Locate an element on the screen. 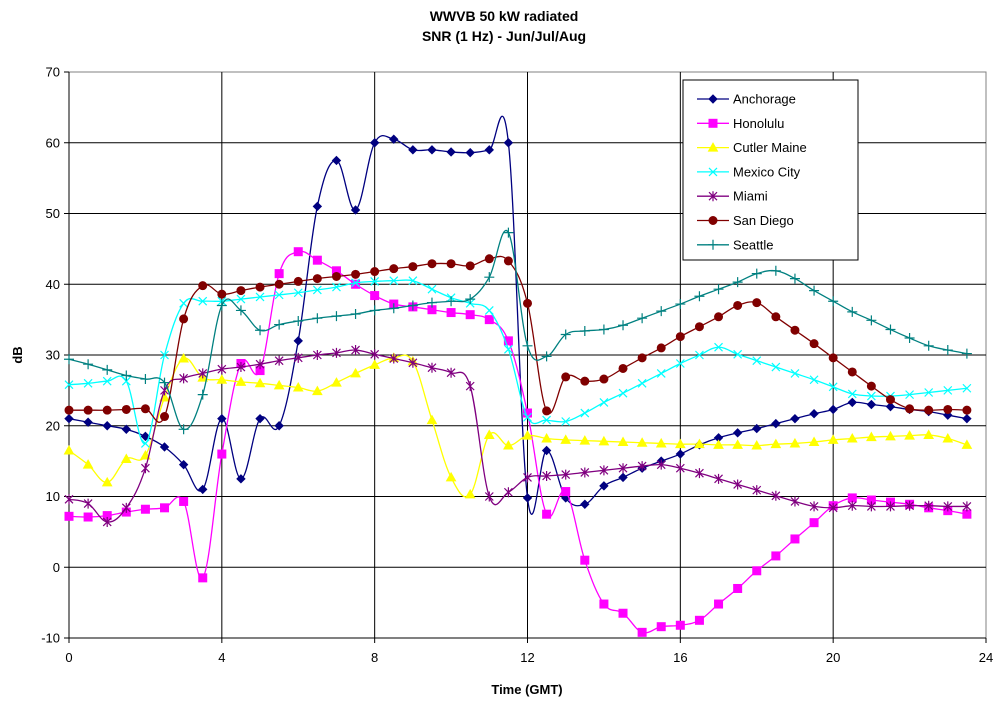 The width and height of the screenshot is (1008, 704). x-tick-label: 24 is located at coordinates (986, 657).